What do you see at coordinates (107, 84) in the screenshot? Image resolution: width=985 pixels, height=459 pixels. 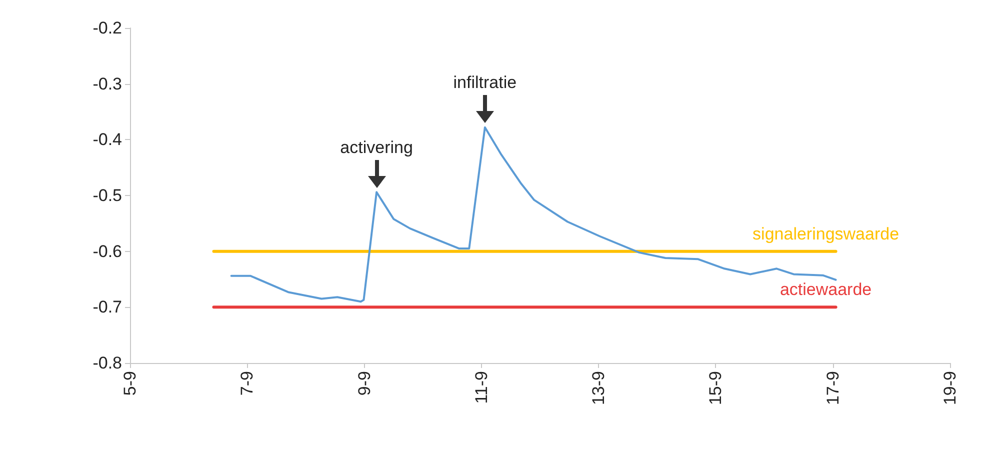 I see `y-tick-label: -0.3` at bounding box center [107, 84].